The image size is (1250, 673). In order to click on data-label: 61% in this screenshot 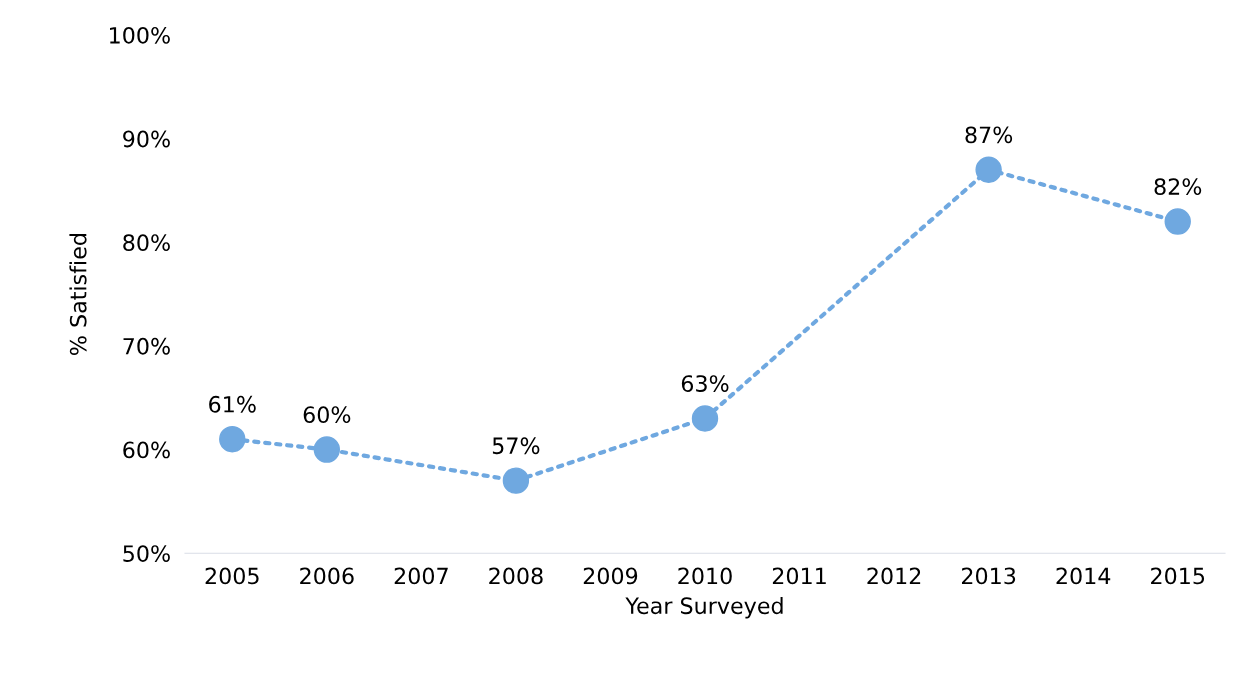, I will do `click(232, 404)`.